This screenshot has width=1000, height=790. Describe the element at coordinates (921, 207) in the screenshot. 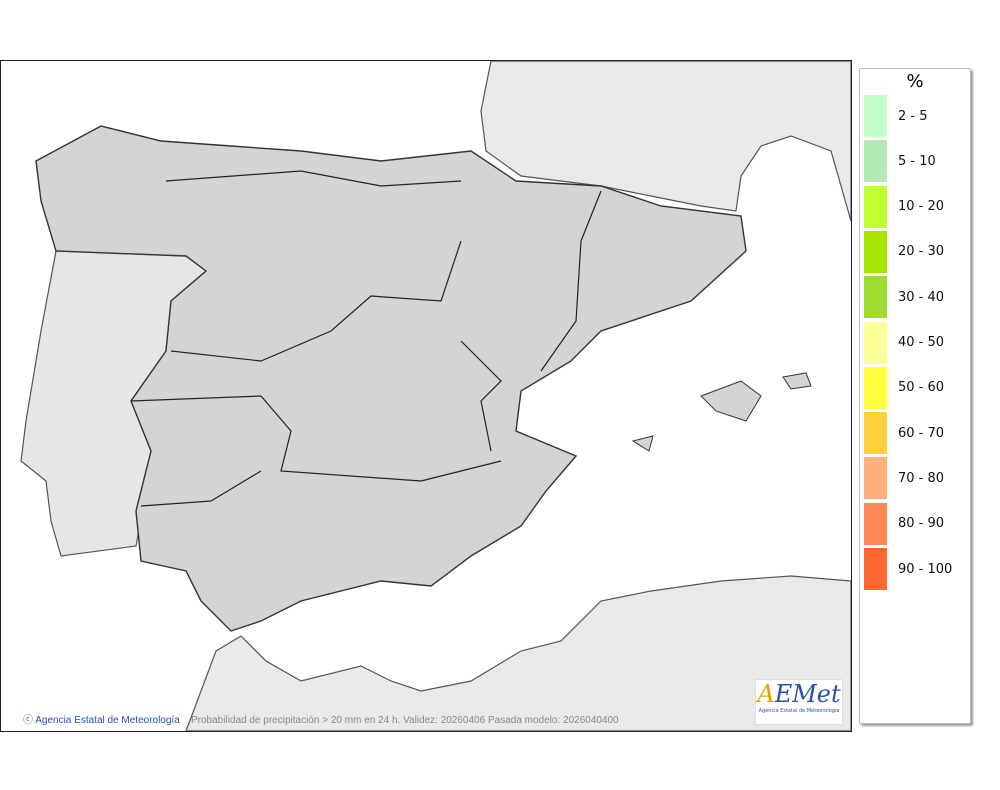

I see `legend-label: 10 - 20` at that location.